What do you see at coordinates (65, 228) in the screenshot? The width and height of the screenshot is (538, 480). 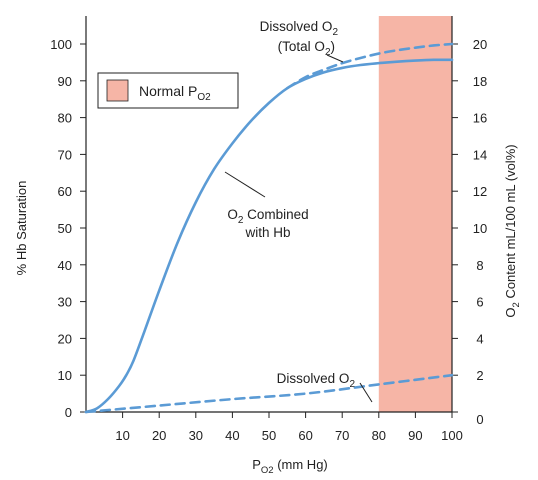 I see `left-y-tick-label: 50` at bounding box center [65, 228].